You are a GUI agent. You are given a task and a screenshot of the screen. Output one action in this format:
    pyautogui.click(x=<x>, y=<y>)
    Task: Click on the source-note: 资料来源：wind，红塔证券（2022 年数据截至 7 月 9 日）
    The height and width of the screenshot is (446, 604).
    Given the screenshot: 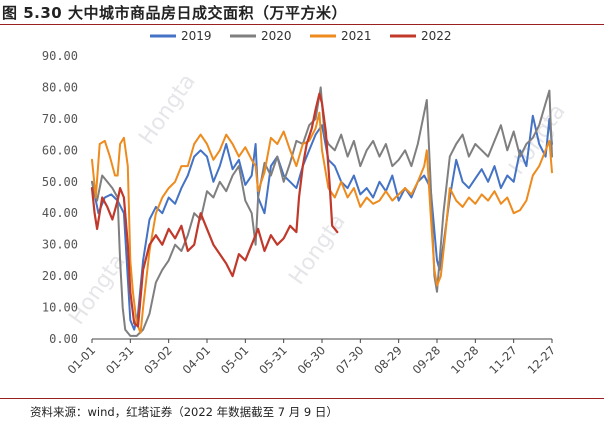 What is the action you would take?
    pyautogui.click(x=184, y=412)
    